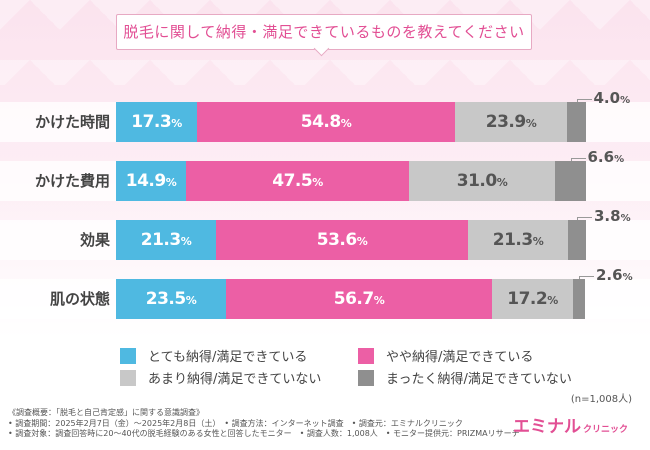  Describe the element at coordinates (460, 357) in the screenshot. I see `legend-label: やや納得/満足できている` at that location.